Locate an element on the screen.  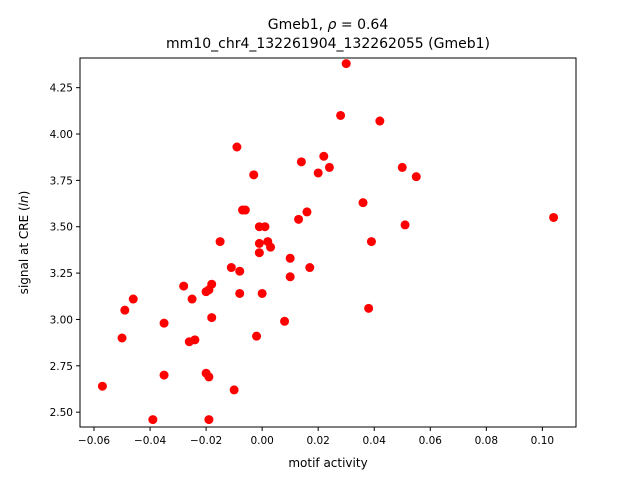
x-tick-label: 0.04 is located at coordinates (375, 441).